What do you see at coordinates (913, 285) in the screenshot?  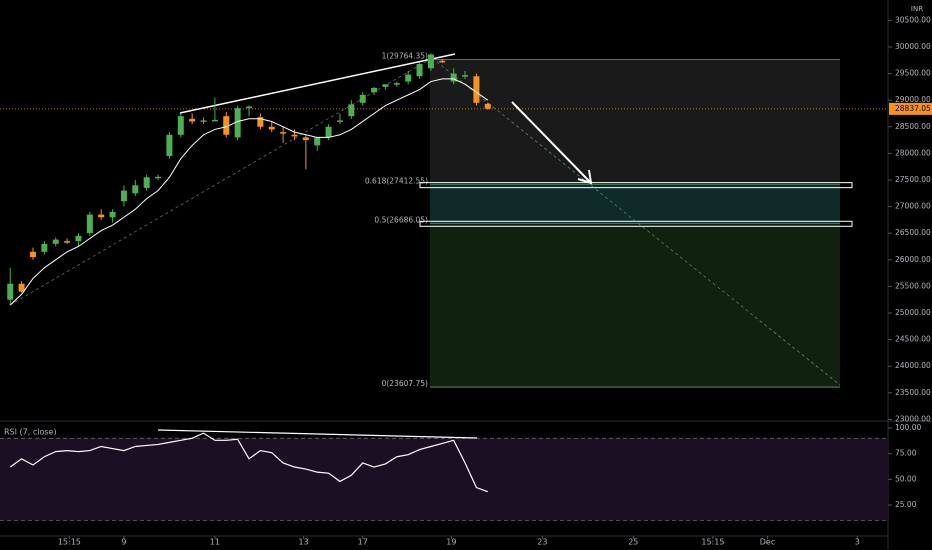 I see `y-tick-label: 25500.00` at bounding box center [913, 285].